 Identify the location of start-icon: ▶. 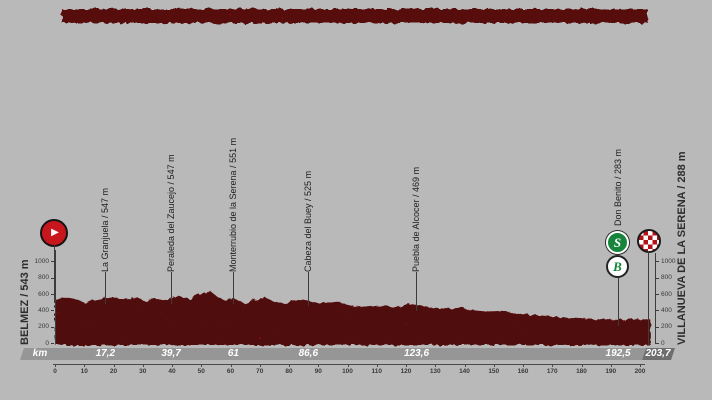
(54, 233).